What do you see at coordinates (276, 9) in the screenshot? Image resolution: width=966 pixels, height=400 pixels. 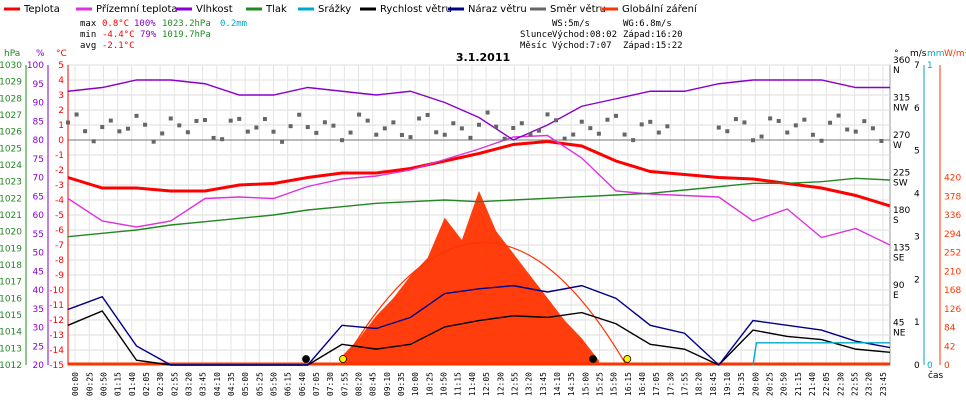 I see `legend-label: Tlak` at bounding box center [276, 9].